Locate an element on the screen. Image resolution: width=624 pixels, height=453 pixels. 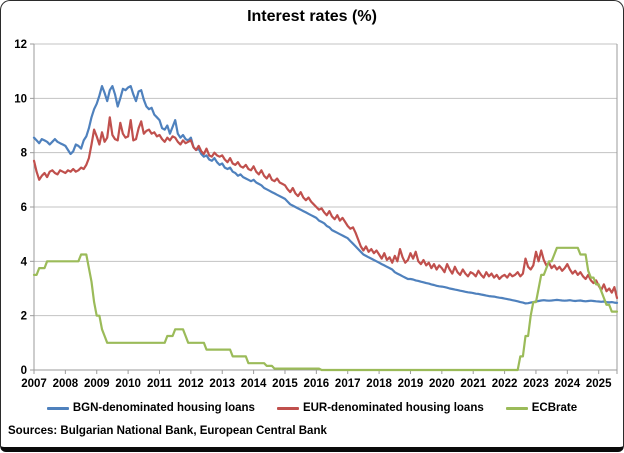
x-axis-label: 2014 is located at coordinates (254, 384).